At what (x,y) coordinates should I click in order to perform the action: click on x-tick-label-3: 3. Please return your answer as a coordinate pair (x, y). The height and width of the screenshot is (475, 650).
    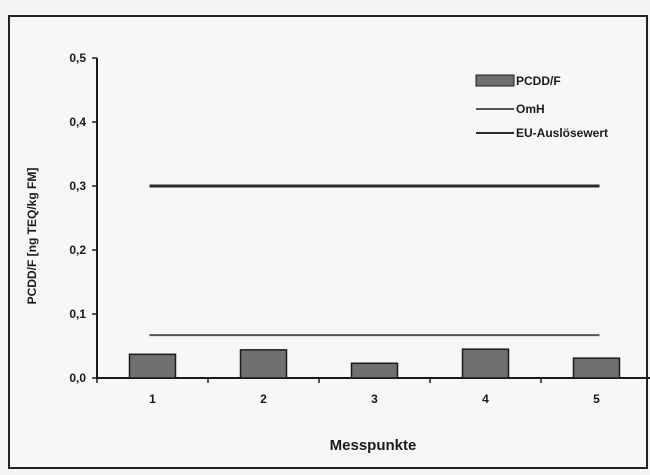
    Looking at the image, I should click on (374, 399).